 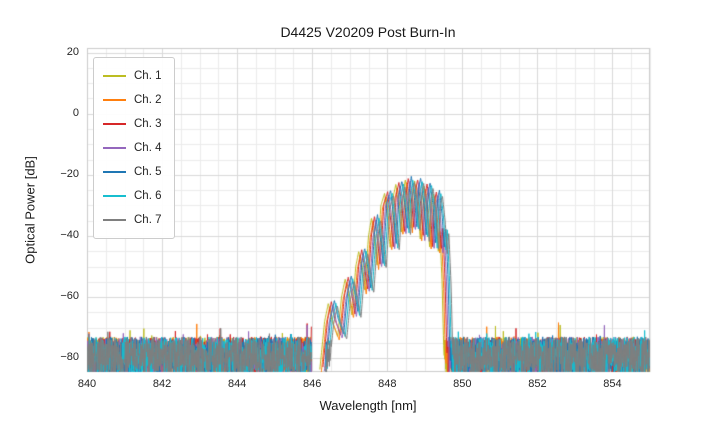 What do you see at coordinates (148, 172) in the screenshot?
I see `legend-label: Ch. 5` at bounding box center [148, 172].